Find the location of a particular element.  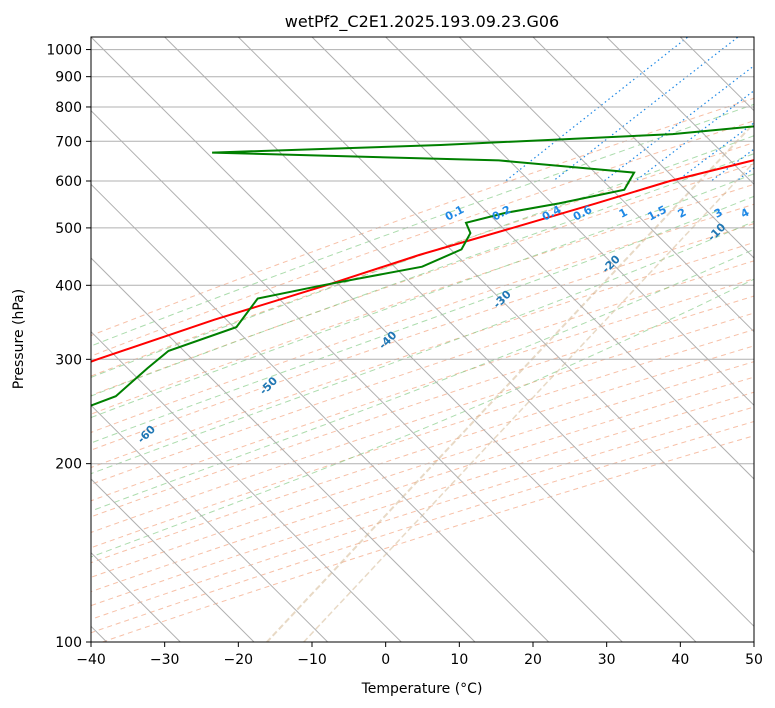

y-tick-label: 1000 is located at coordinates (64, 51).